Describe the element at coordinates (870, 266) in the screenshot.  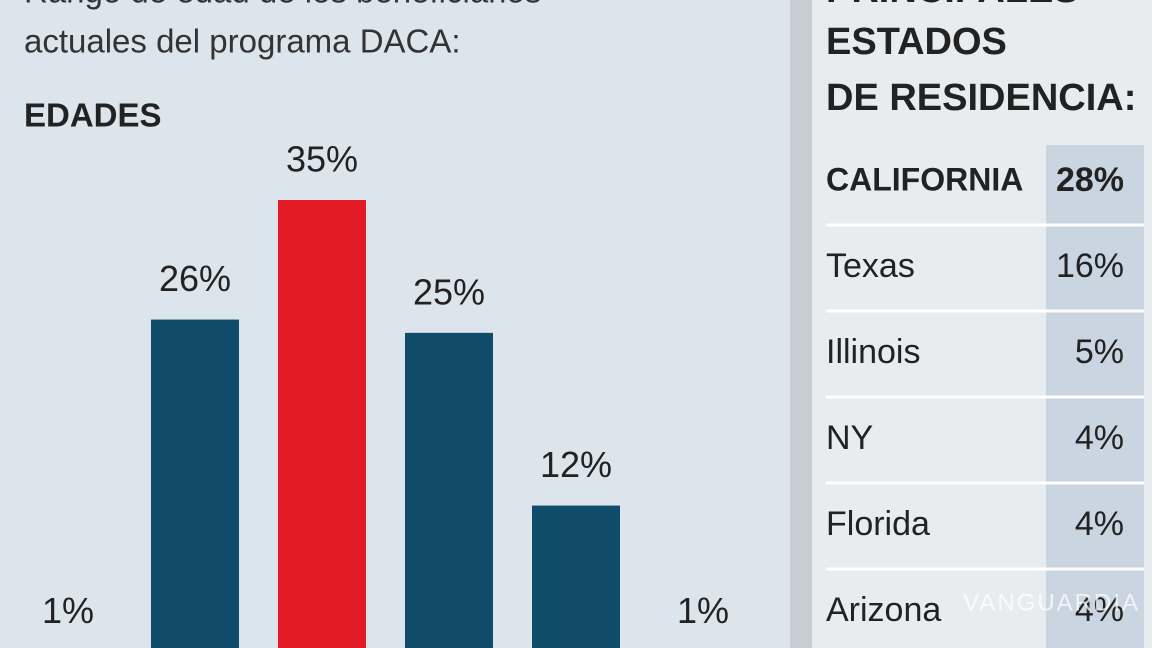
I see `state-name: Texas` at that location.